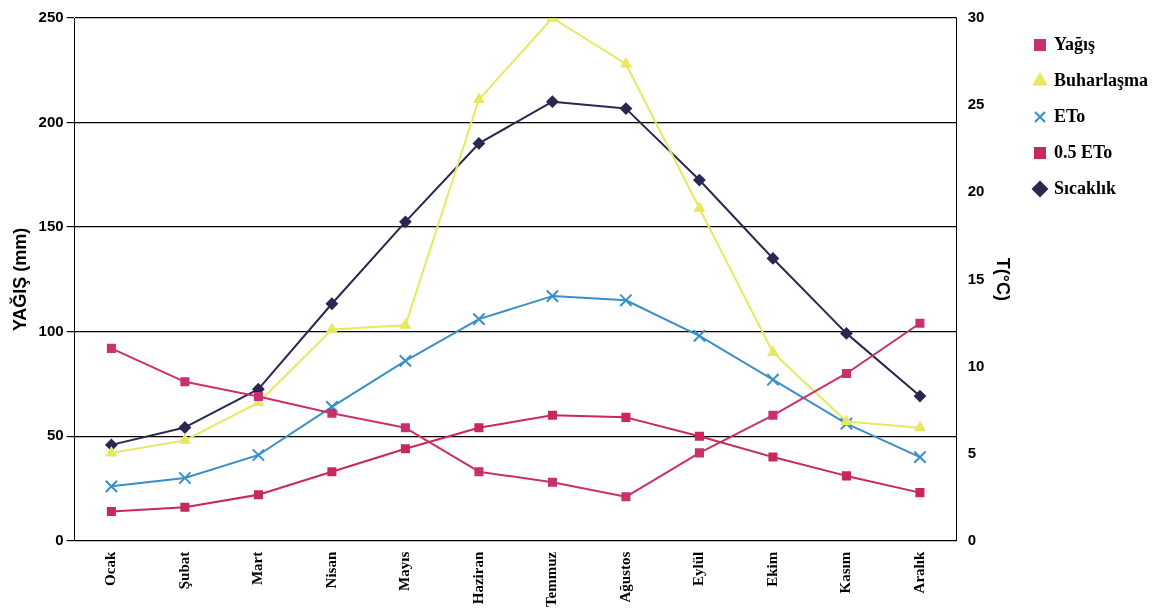  What do you see at coordinates (1074, 43) in the screenshot?
I see `legend-label: Yağış` at bounding box center [1074, 43].